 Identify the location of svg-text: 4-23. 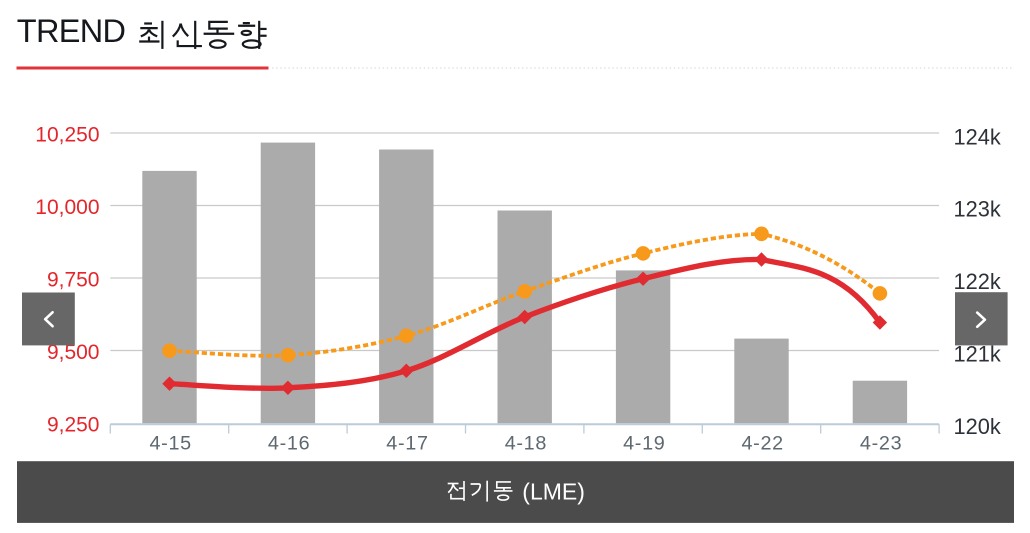
(881, 444).